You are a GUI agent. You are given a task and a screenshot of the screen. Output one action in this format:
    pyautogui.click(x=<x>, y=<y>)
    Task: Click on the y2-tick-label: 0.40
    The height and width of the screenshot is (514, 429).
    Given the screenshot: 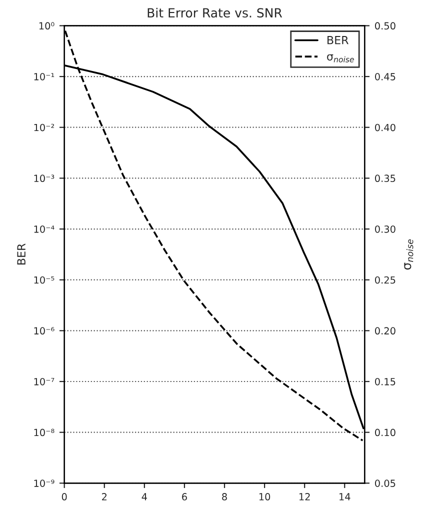 What is the action you would take?
    pyautogui.click(x=385, y=128)
    